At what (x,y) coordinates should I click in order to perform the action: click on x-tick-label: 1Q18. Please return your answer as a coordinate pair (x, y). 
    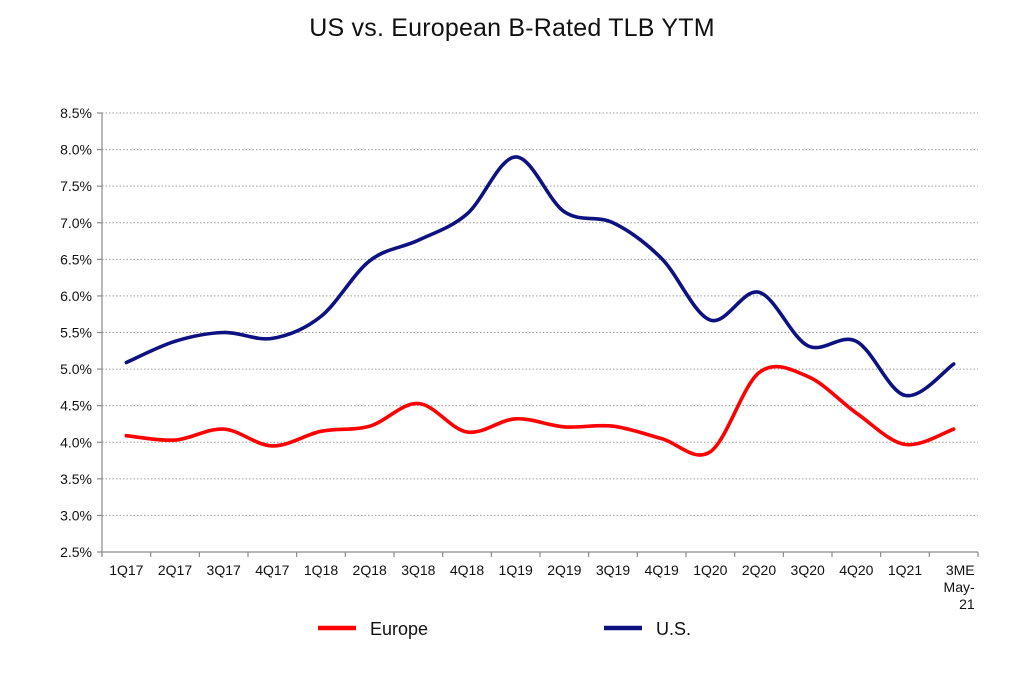
    Looking at the image, I should click on (321, 570).